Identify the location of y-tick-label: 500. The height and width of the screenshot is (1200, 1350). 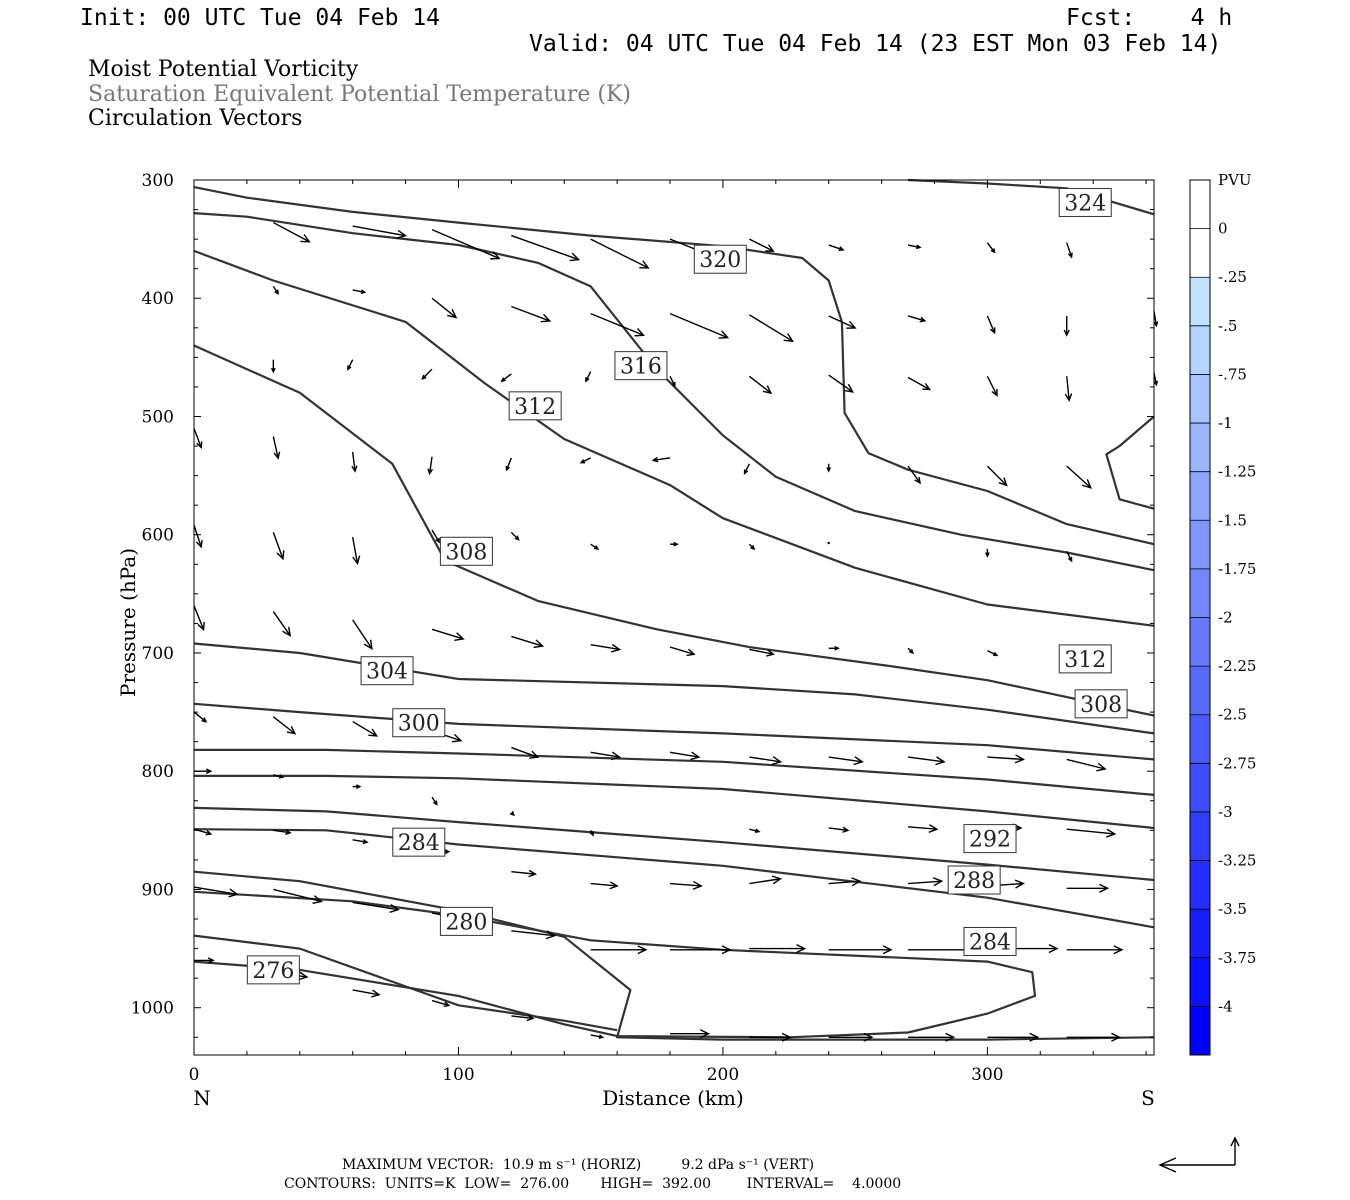
(158, 417).